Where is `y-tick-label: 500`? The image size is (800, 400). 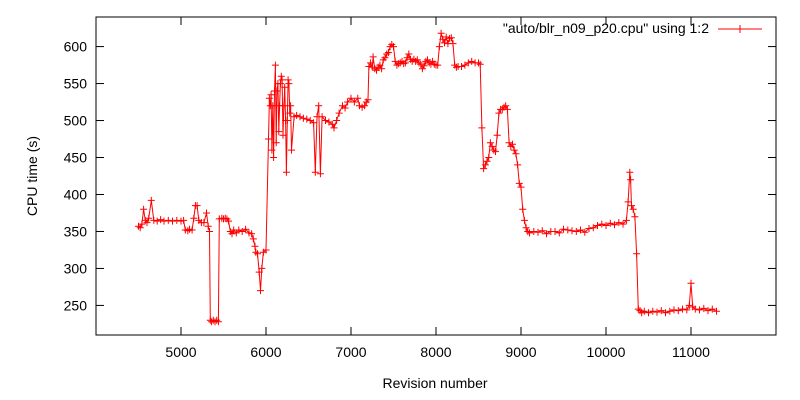
y-tick-label: 500 is located at coordinates (76, 121).